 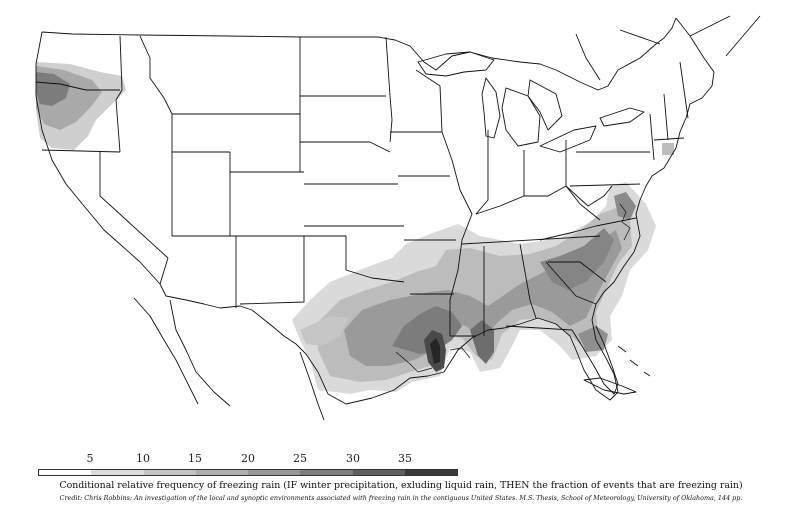 I want to click on lake-huron, so click(x=545, y=105).